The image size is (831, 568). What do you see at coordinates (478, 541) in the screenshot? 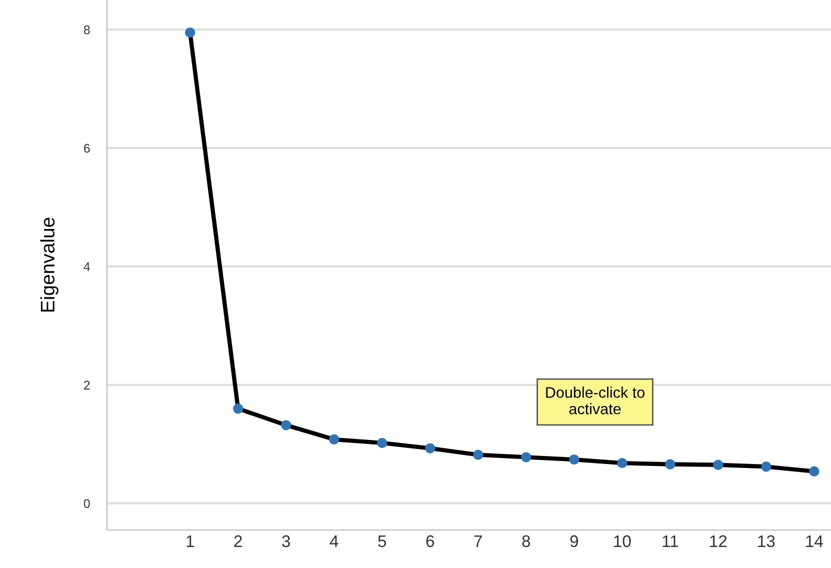
I see `x-tick-label: 7` at bounding box center [478, 541].